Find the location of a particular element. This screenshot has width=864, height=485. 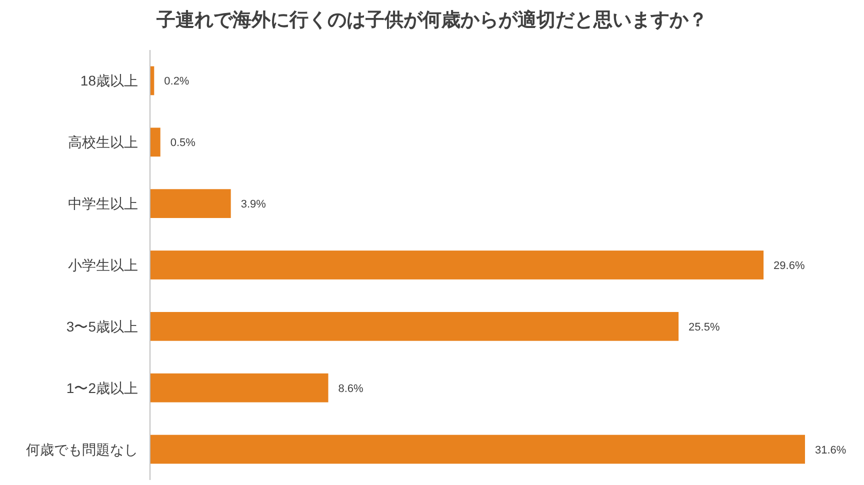

value-label: 25.5% is located at coordinates (704, 327).